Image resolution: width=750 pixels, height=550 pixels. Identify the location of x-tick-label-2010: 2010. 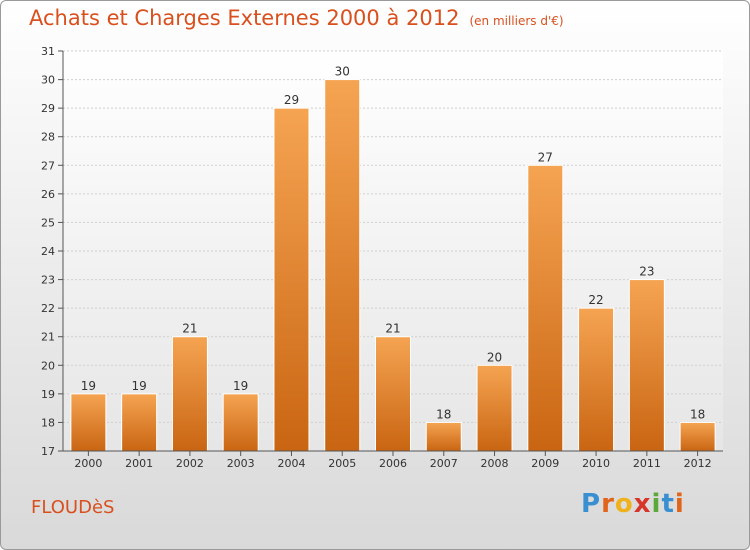
(596, 463).